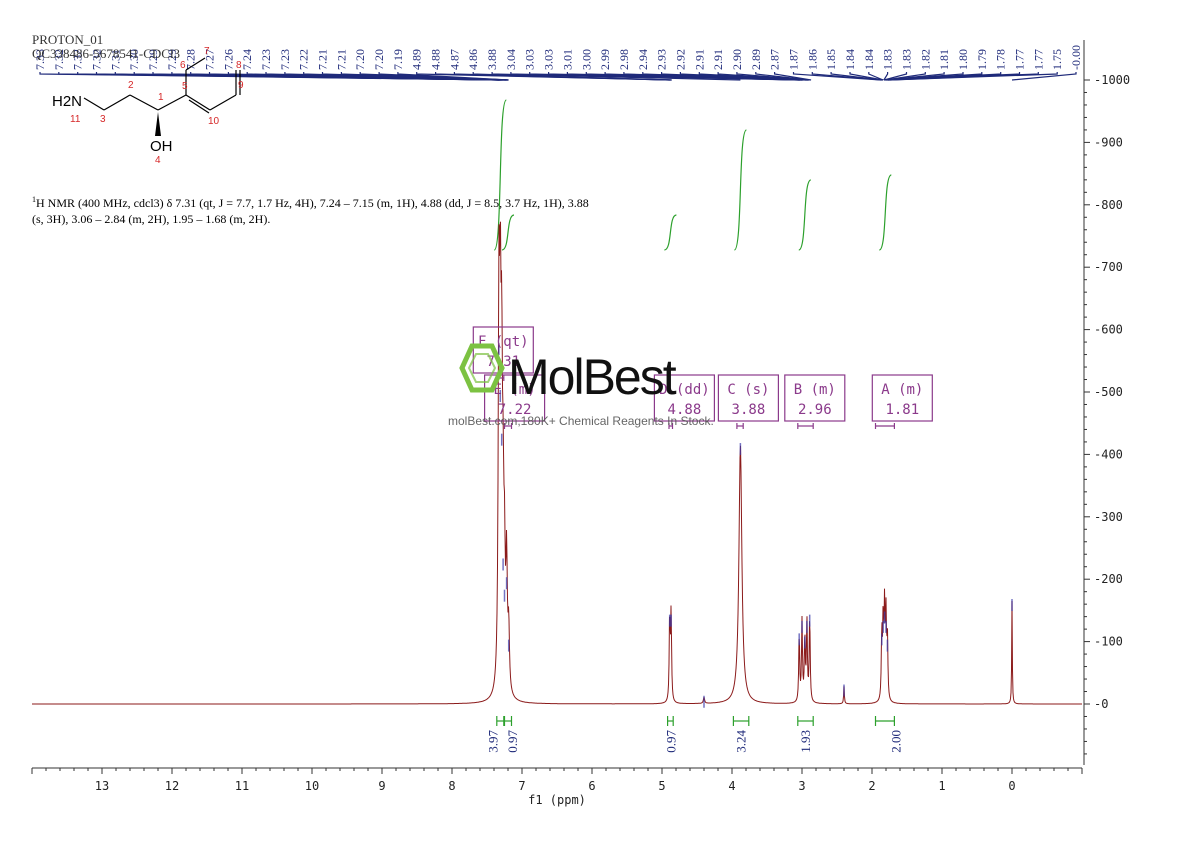  Describe the element at coordinates (815, 390) in the screenshot. I see `multiplet-letter: B (m)` at that location.